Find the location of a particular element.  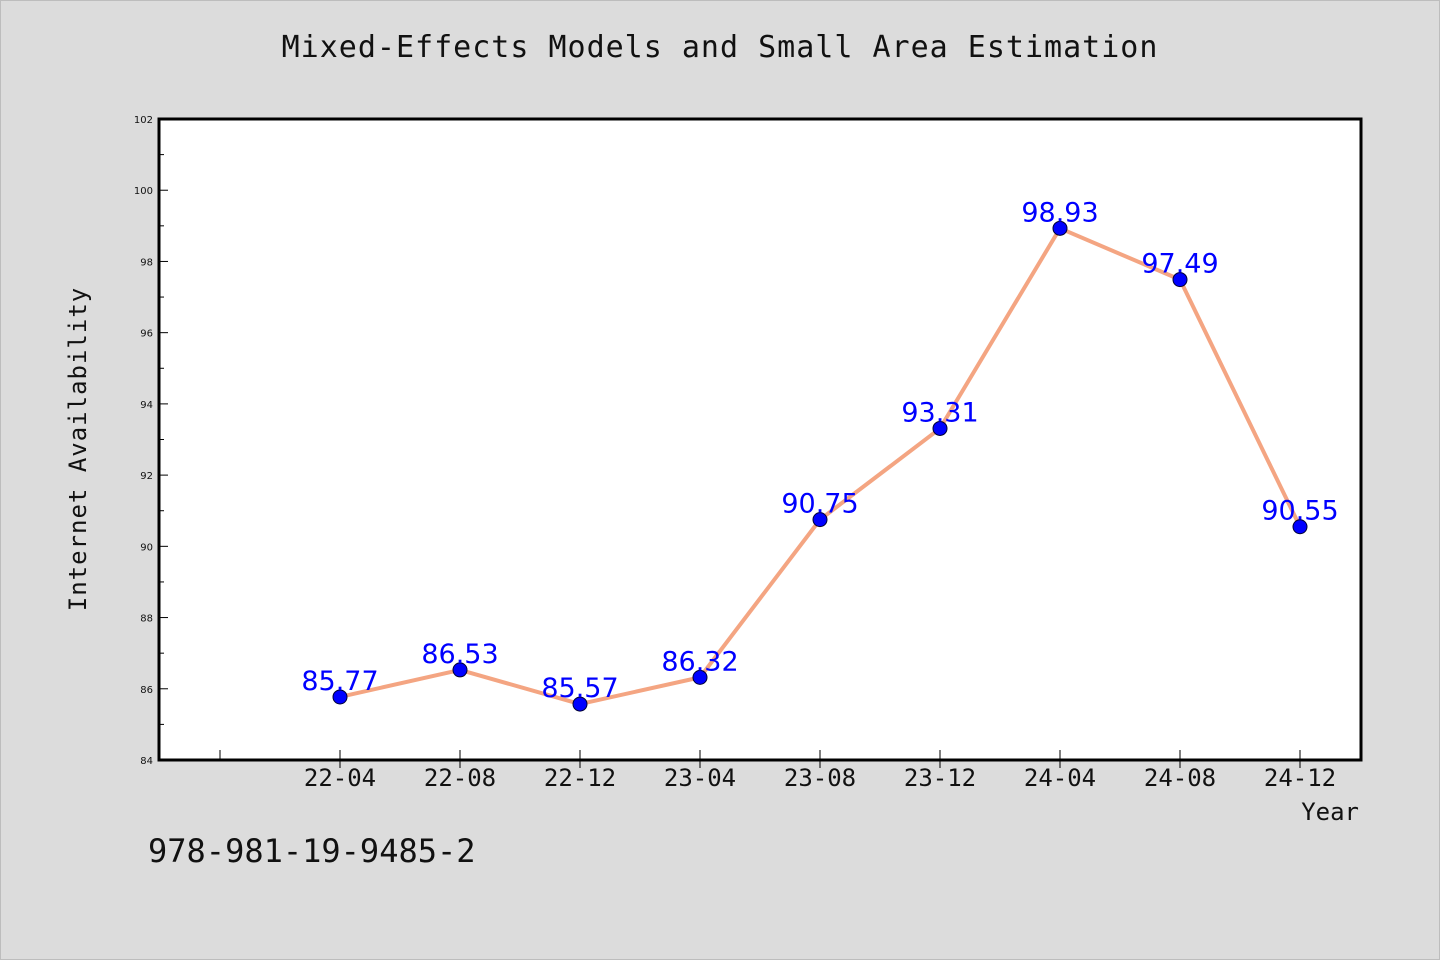

y-tick-label: 96 is located at coordinates (146, 334).